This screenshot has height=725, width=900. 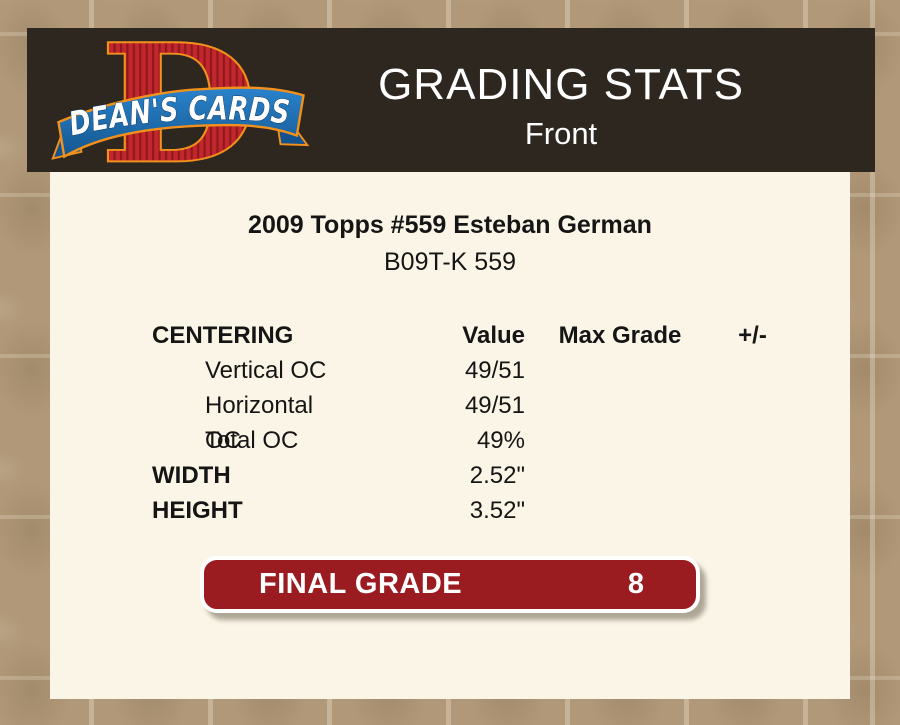 I want to click on row-plus-minus-vertical-oc, so click(x=752, y=370).